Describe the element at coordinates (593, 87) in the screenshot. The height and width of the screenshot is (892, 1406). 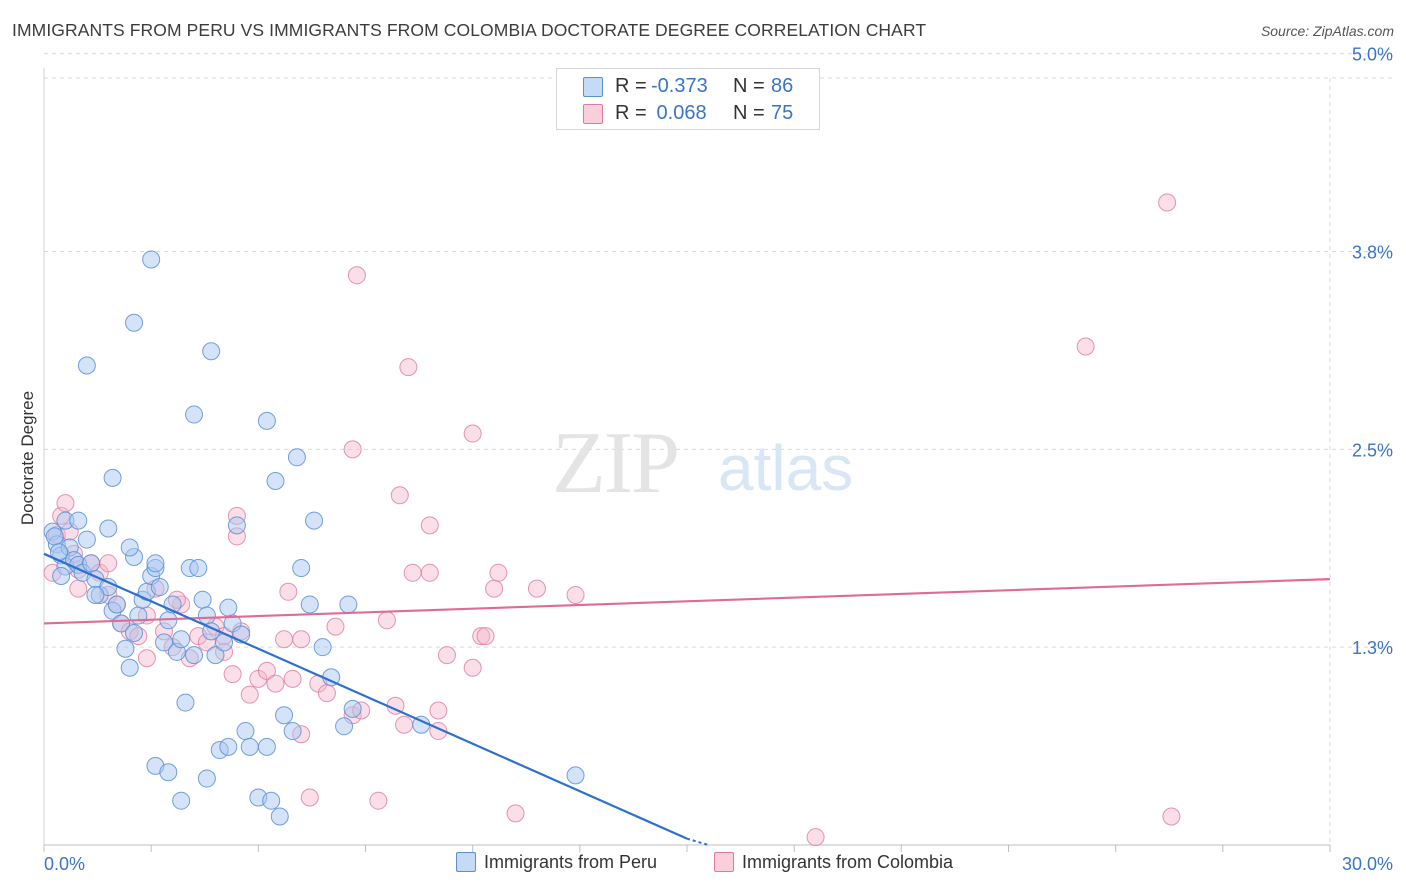
I see `legend-swatch-peru` at that location.